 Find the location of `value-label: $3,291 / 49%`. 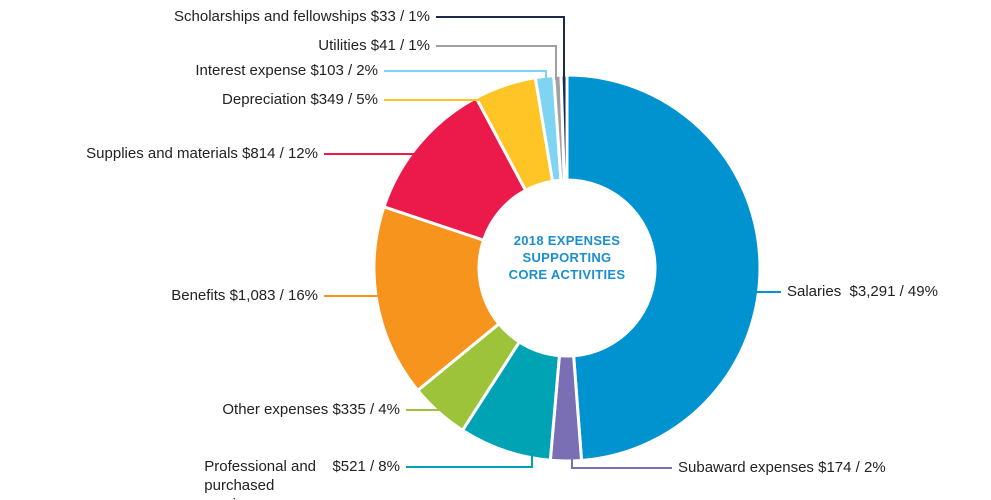

value-label: $3,291 / 49% is located at coordinates (893, 291).